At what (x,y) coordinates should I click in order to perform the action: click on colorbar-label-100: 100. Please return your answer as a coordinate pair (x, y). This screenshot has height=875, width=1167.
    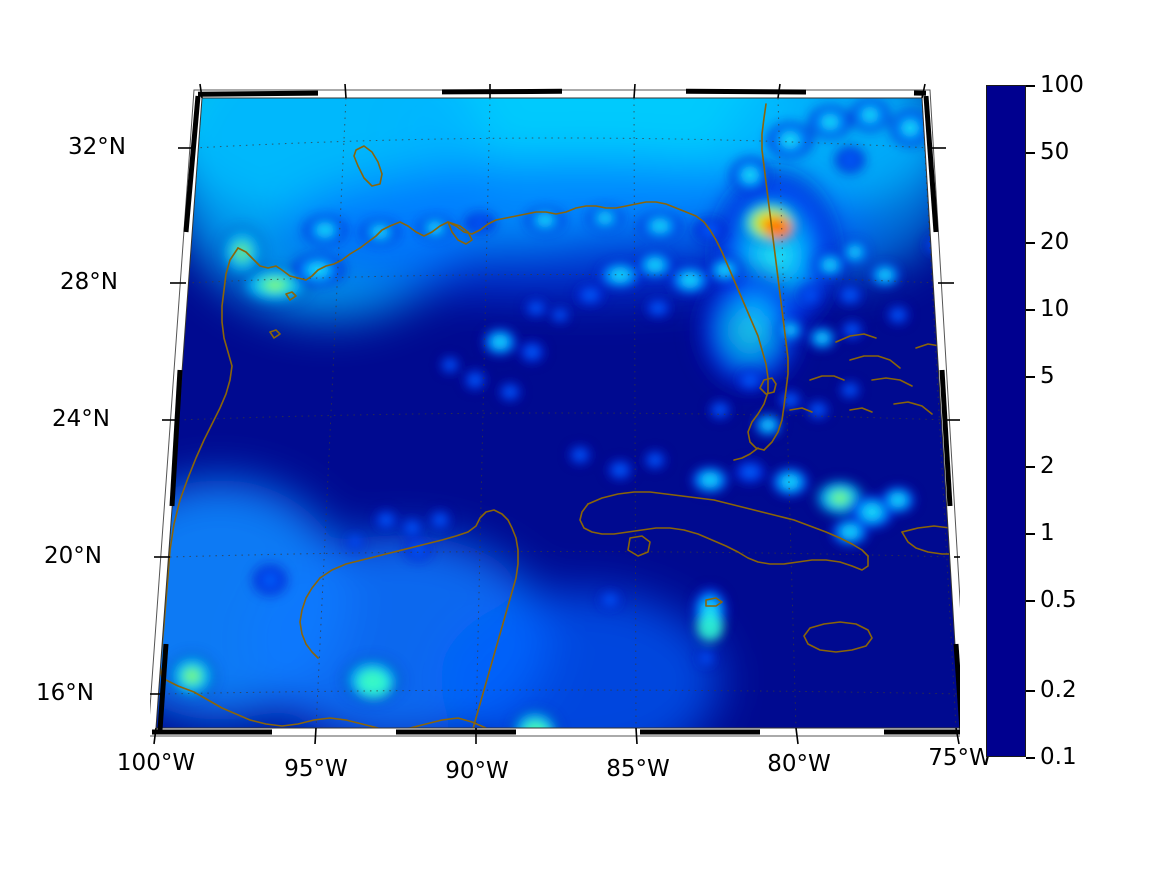
    Looking at the image, I should click on (1062, 85).